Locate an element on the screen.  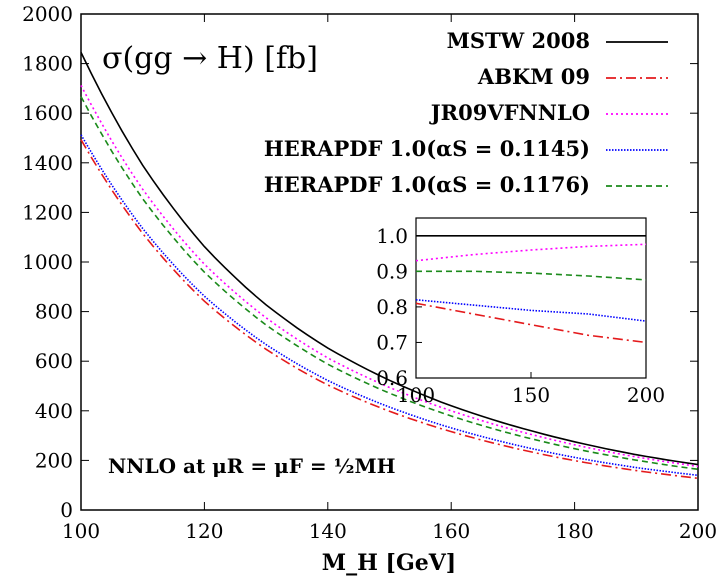
legend-label: ABKM 09 is located at coordinates (533, 76).